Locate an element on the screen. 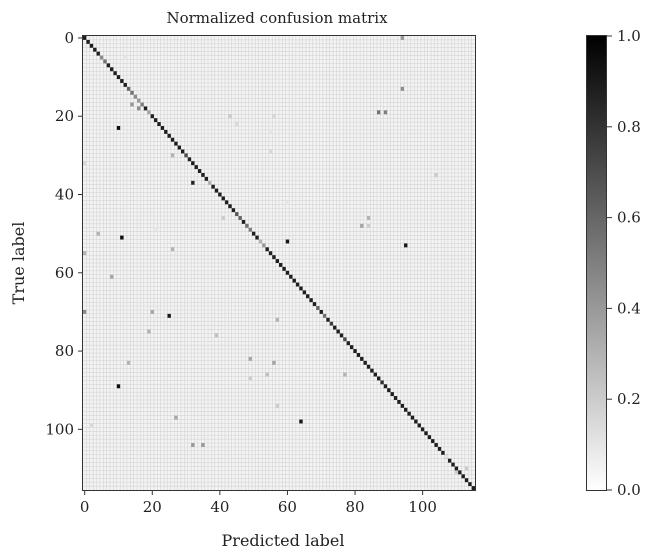 The width and height of the screenshot is (650, 550). colorbar-tick-label: 0.6 is located at coordinates (629, 218).